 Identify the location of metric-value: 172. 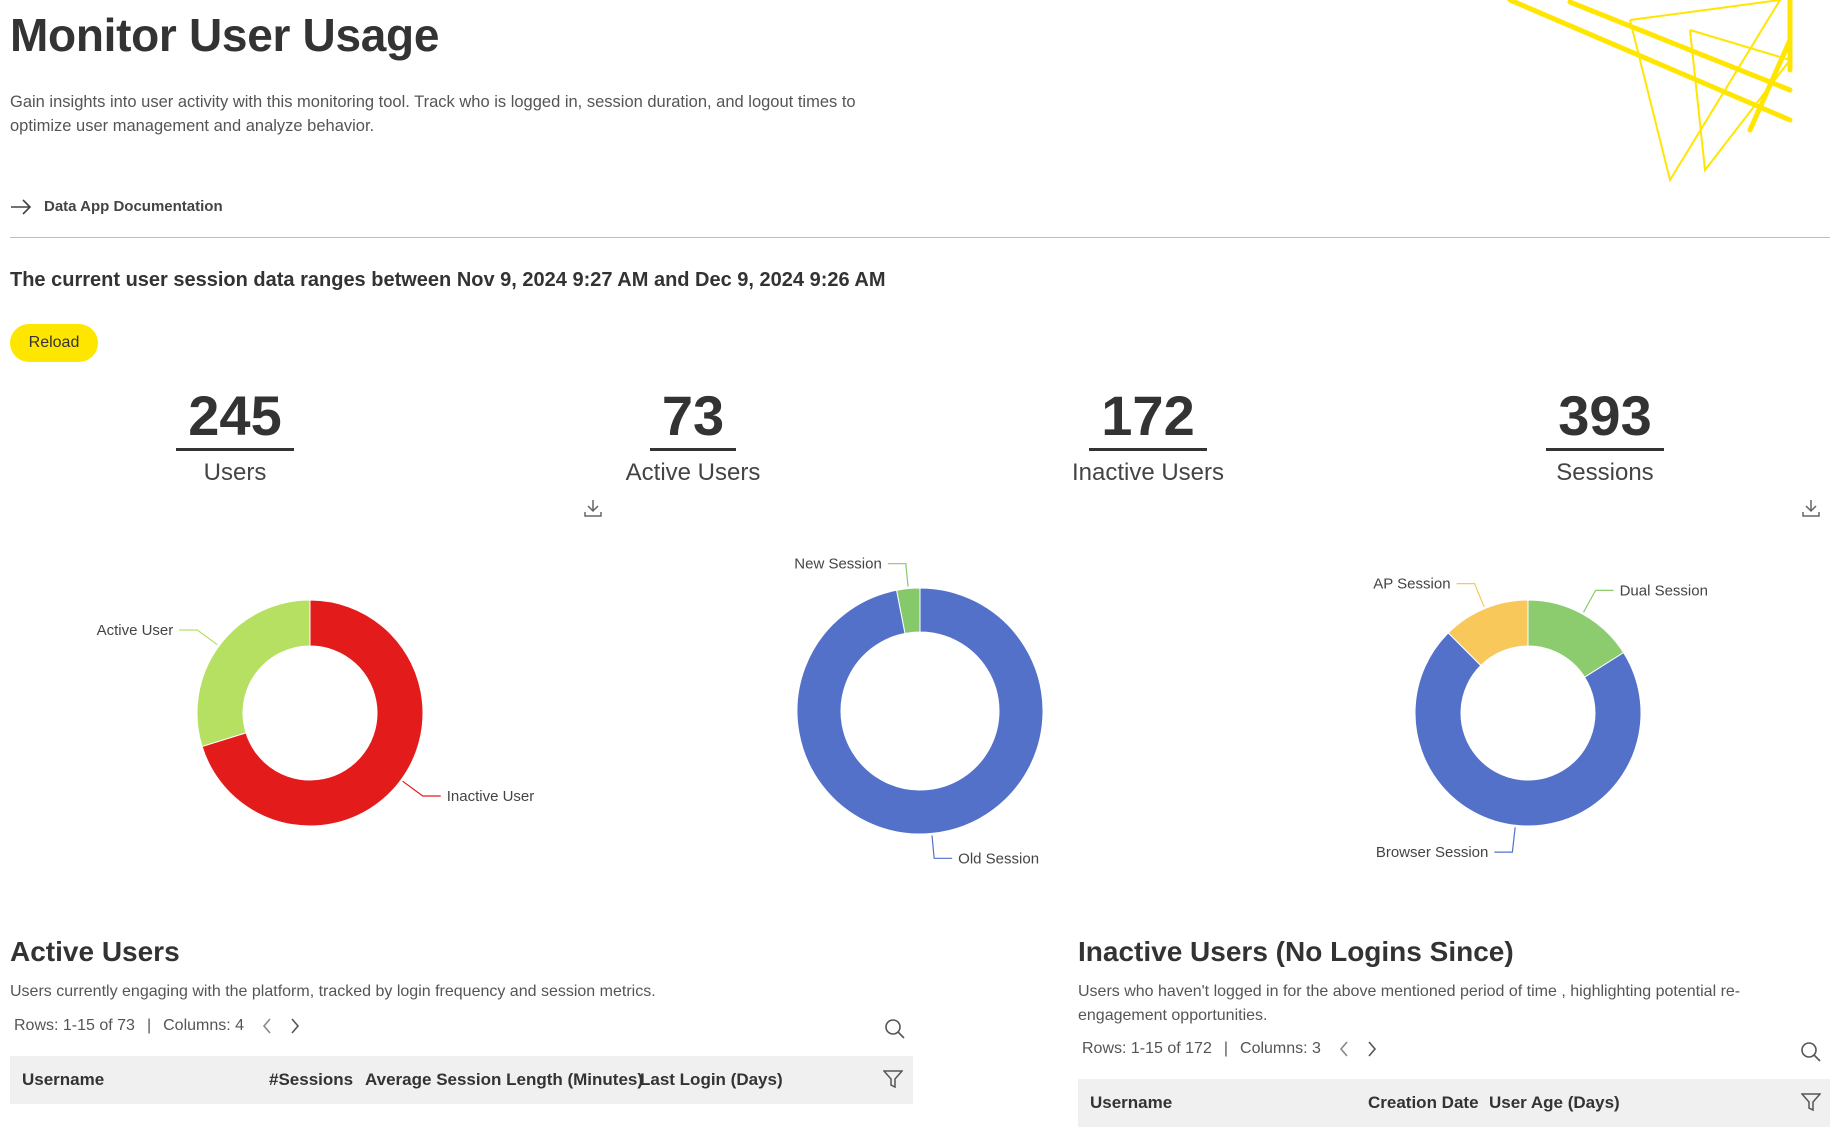
(1148, 417).